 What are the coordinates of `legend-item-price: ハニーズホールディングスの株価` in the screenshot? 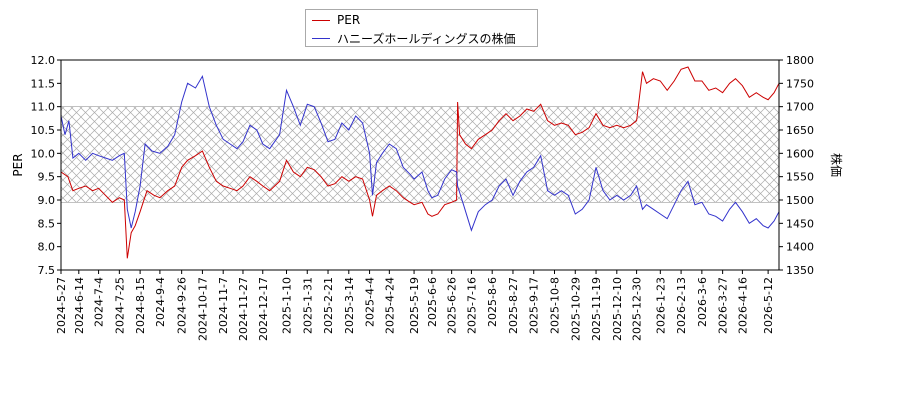 It's located at (414, 38).